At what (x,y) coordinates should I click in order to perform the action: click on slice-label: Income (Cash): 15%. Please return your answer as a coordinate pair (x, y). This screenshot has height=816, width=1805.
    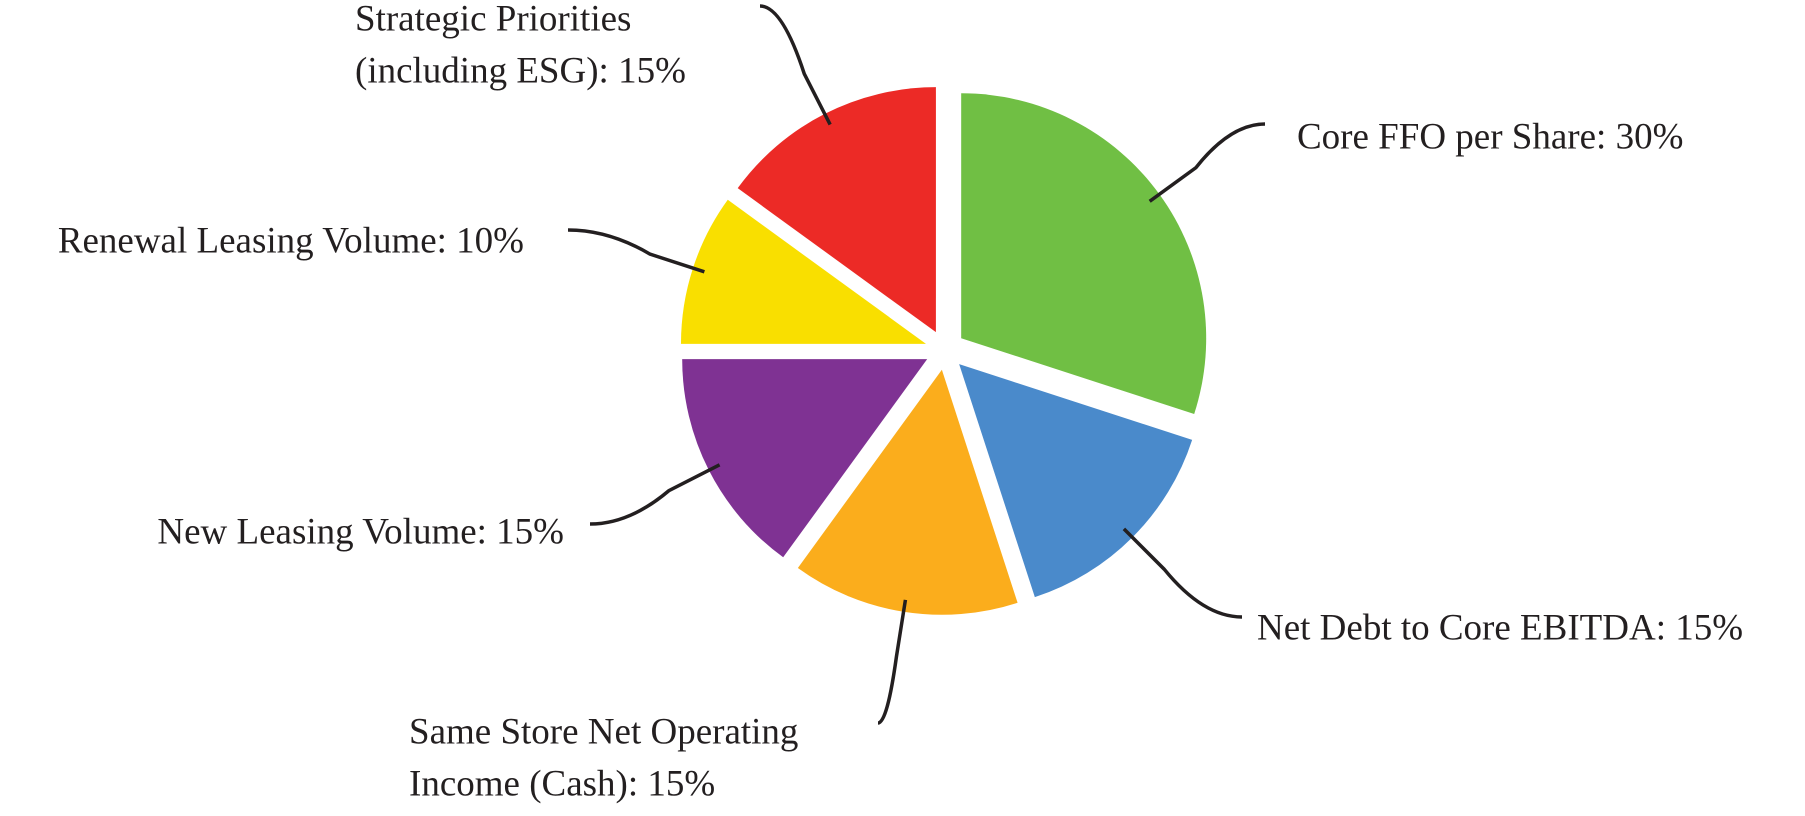
    Looking at the image, I should click on (562, 783).